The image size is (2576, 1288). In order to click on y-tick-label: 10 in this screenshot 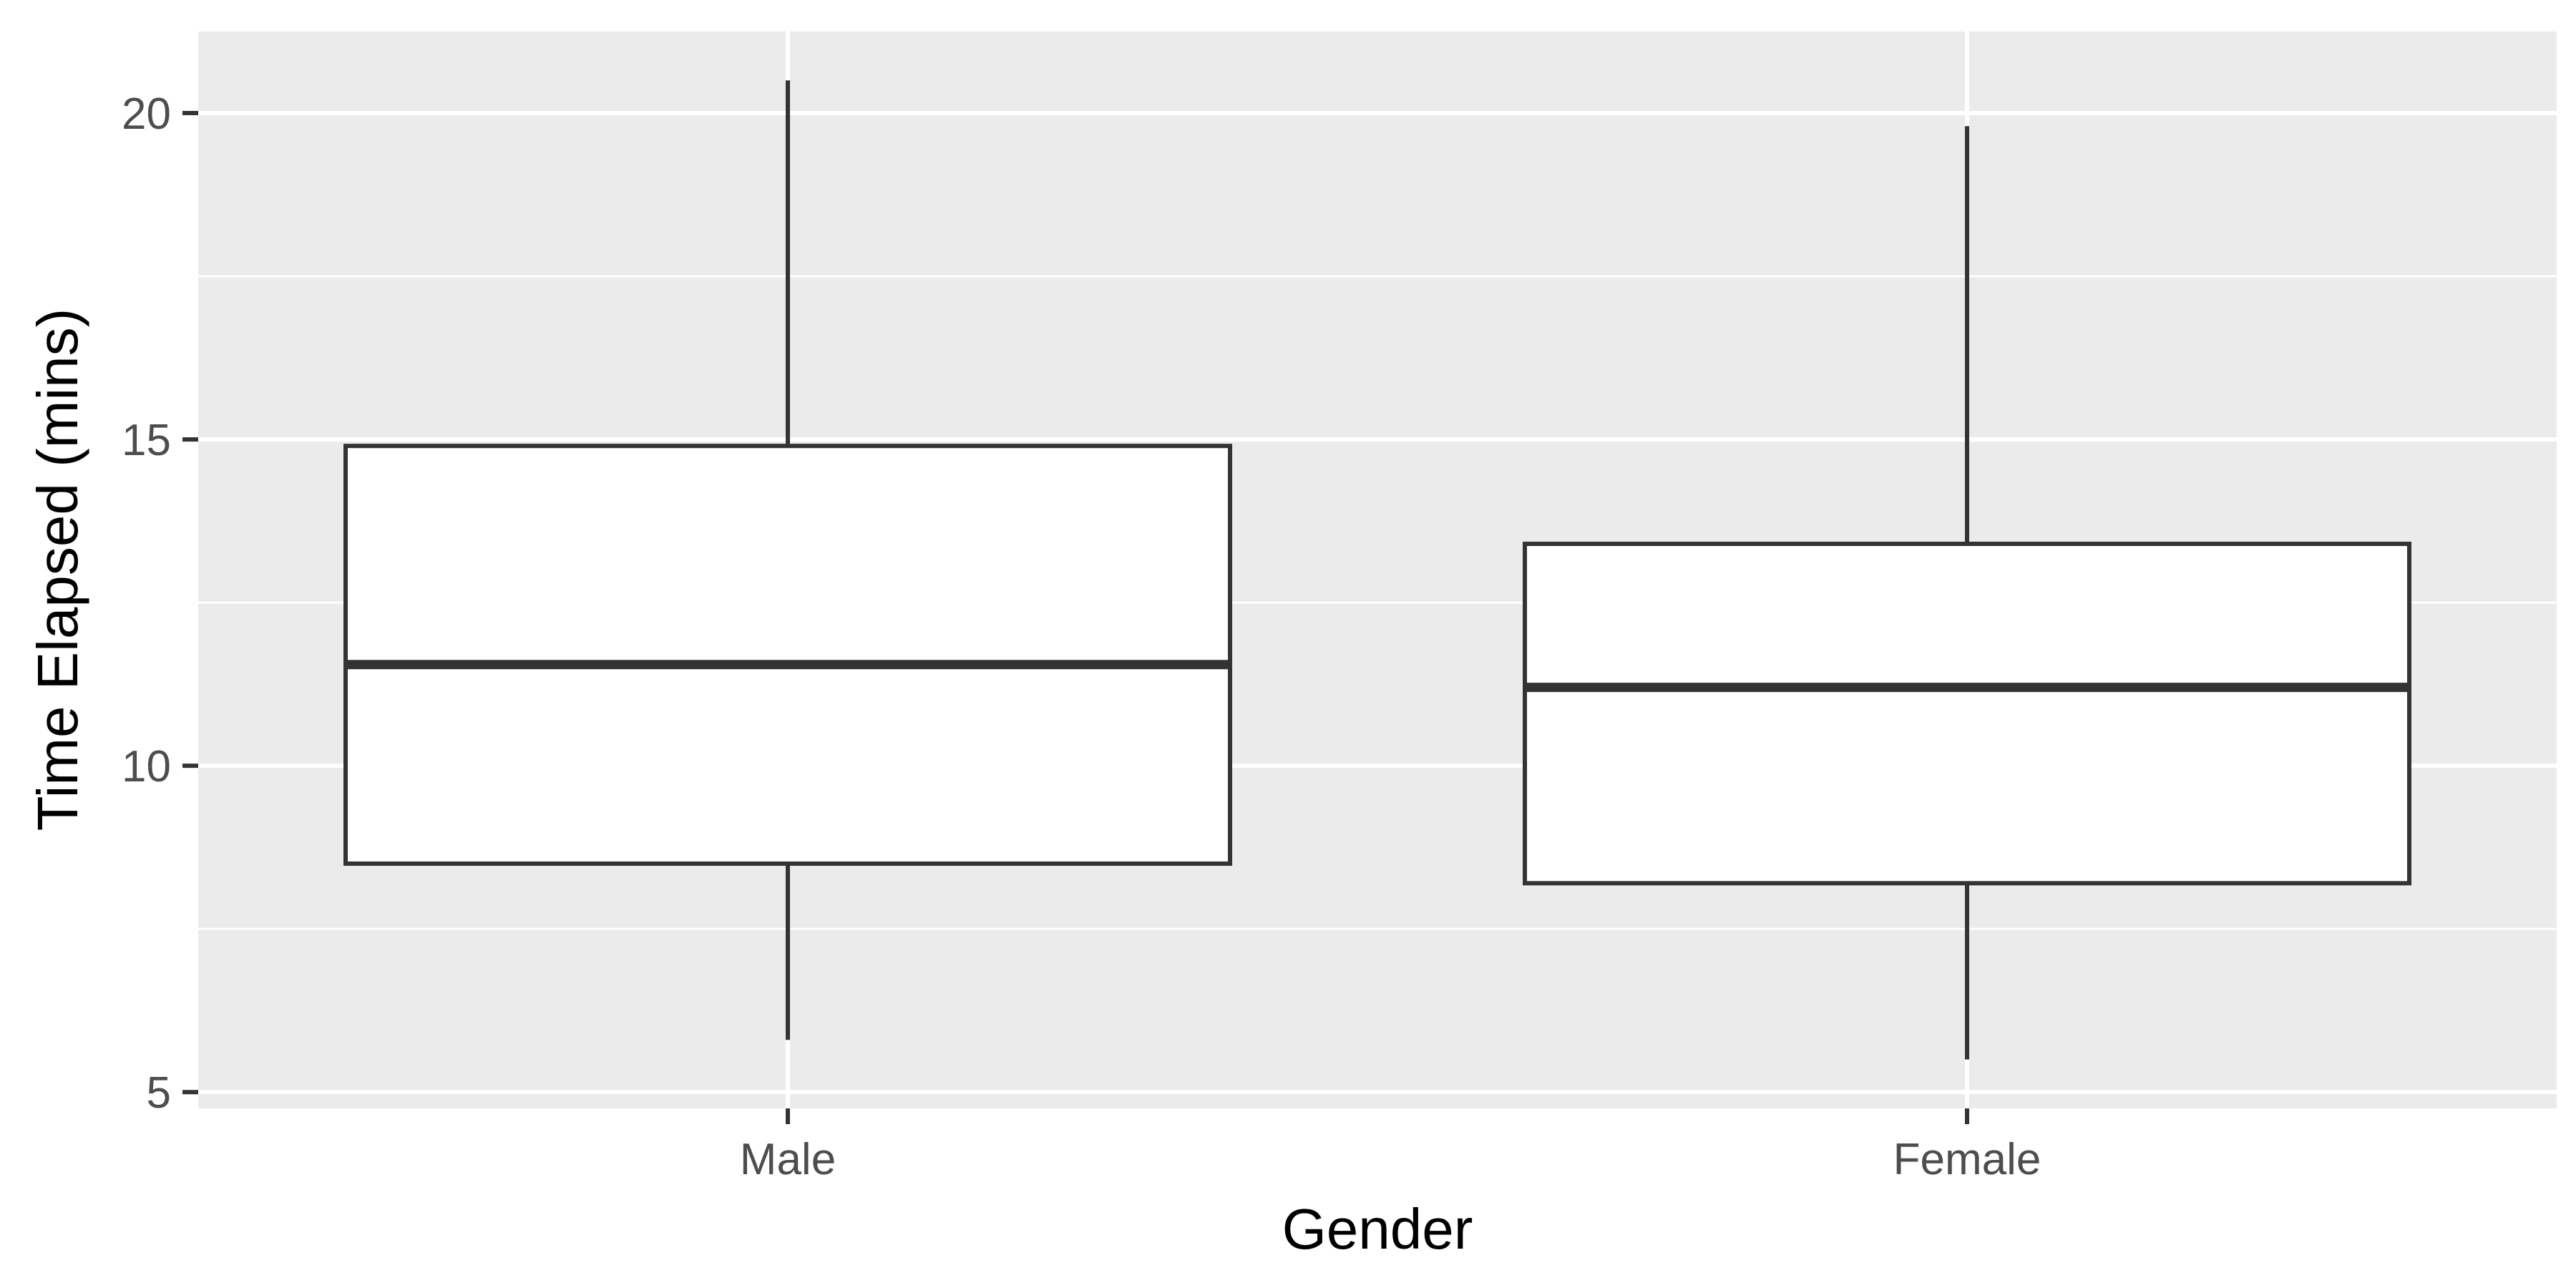, I will do `click(146, 766)`.